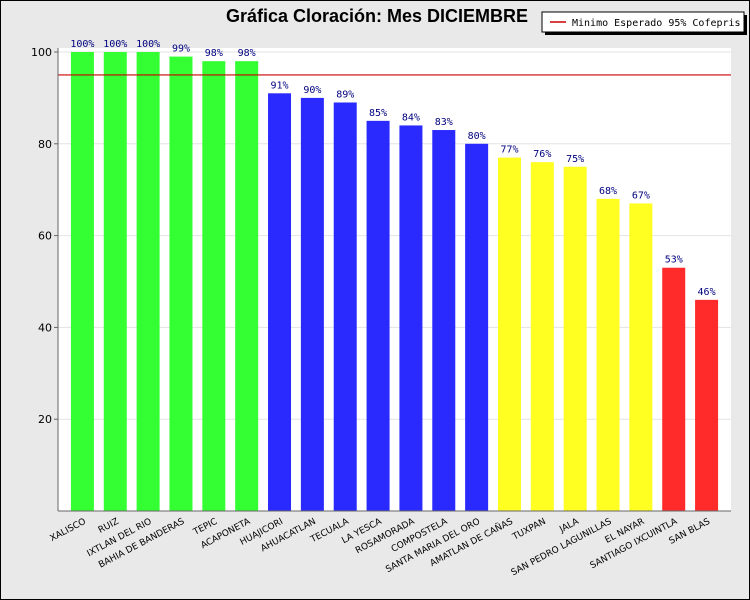 This screenshot has height=600, width=750. Describe the element at coordinates (641, 195) in the screenshot. I see `data-label: 67%` at that location.